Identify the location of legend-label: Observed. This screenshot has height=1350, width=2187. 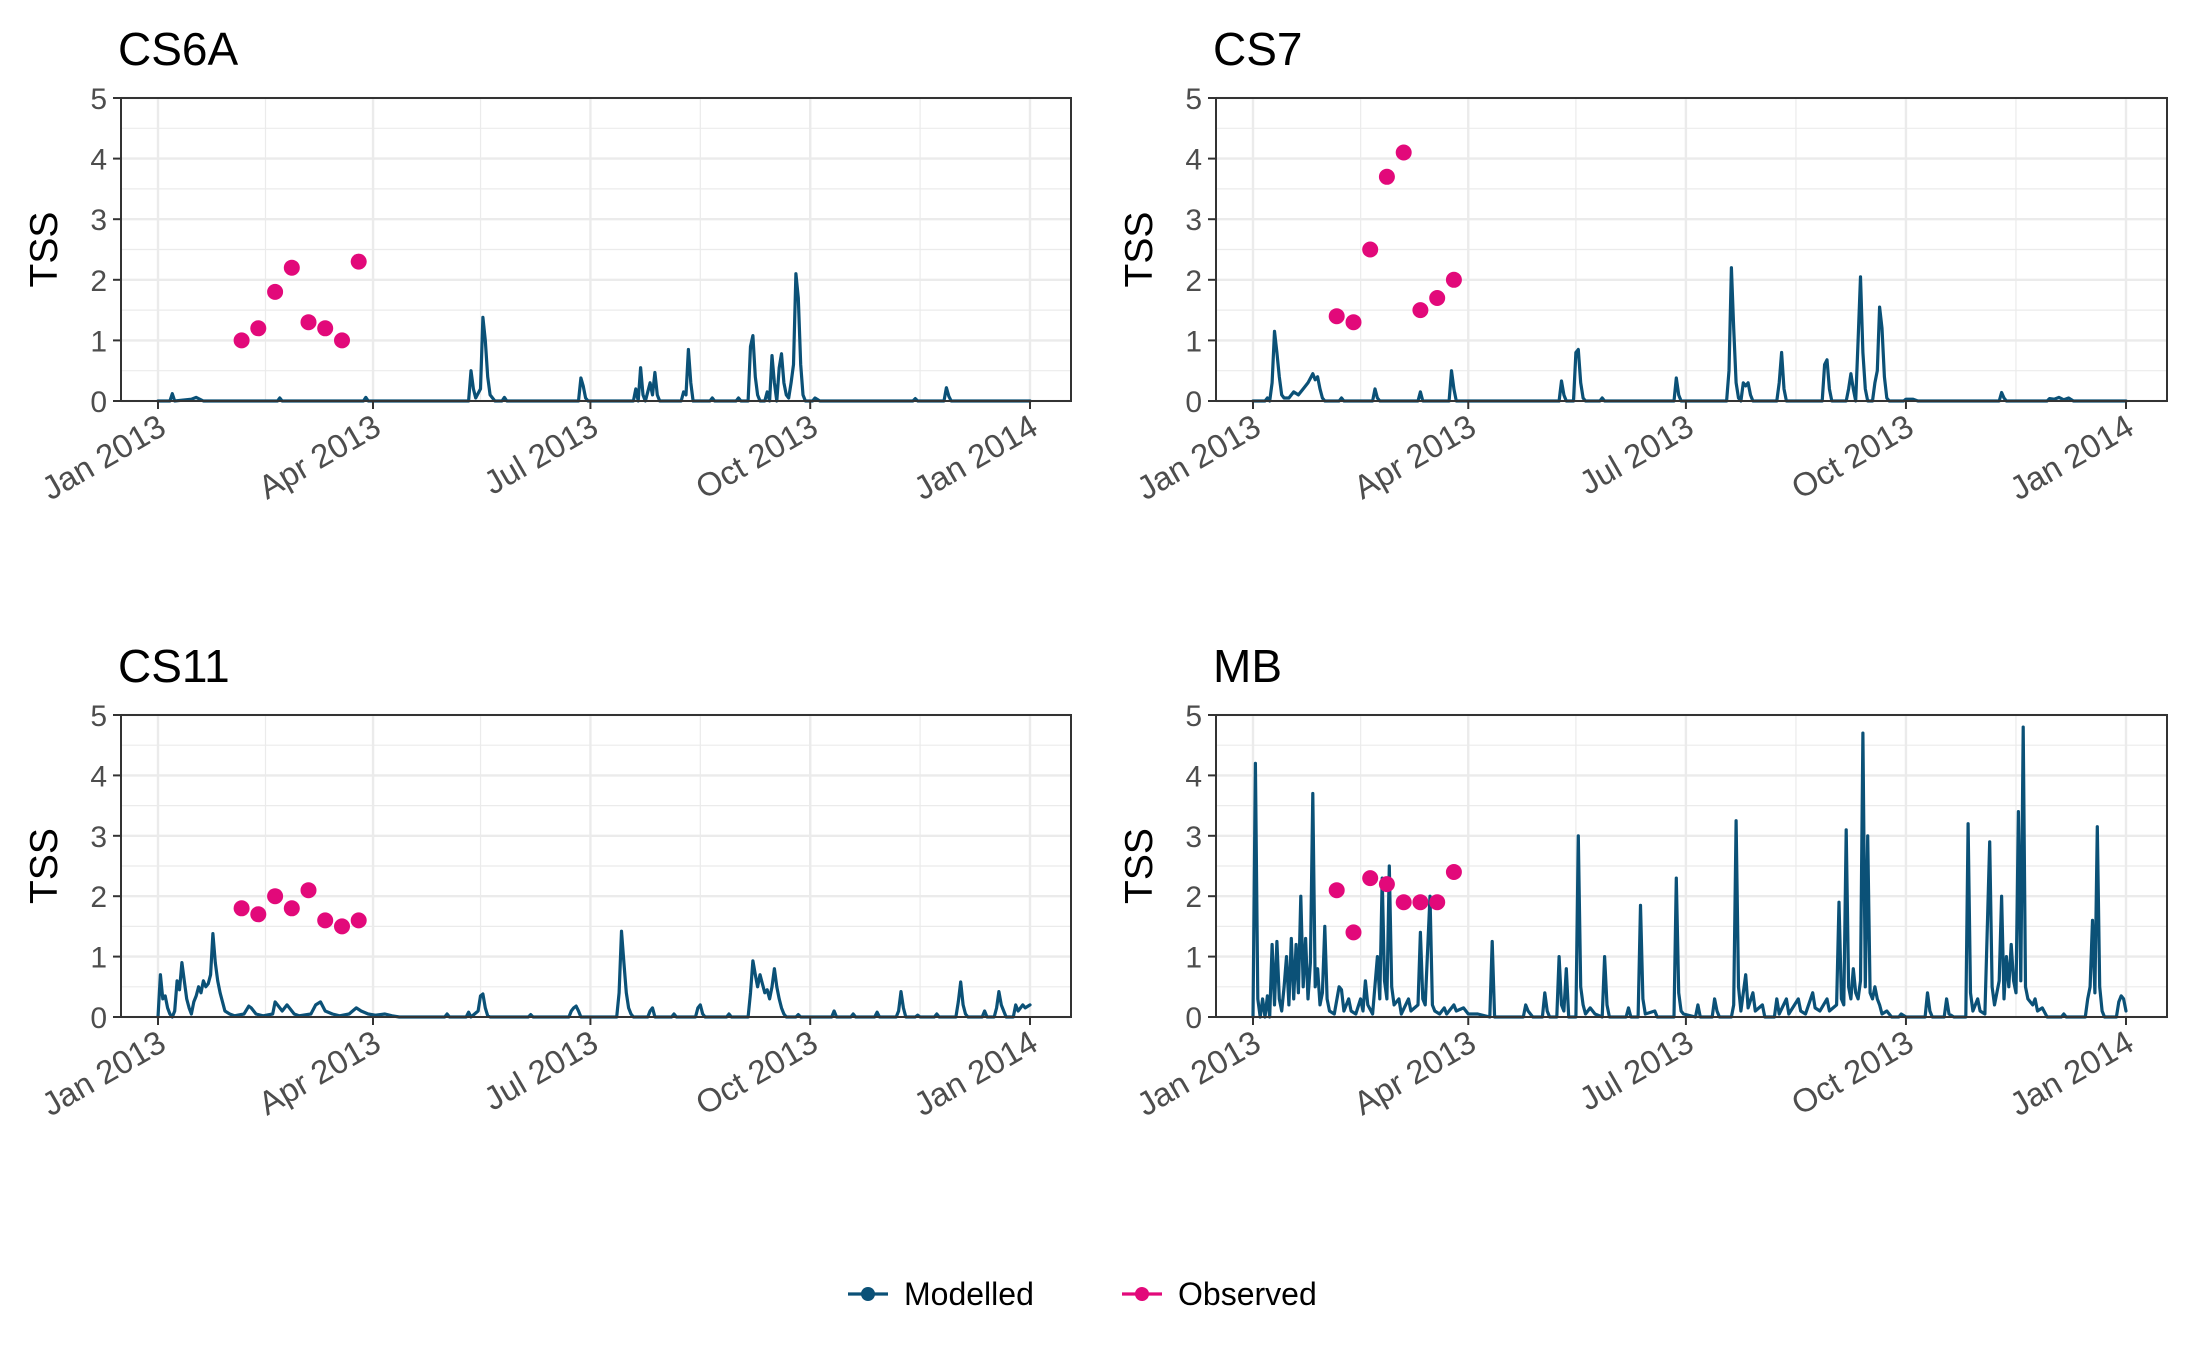
(1247, 1294).